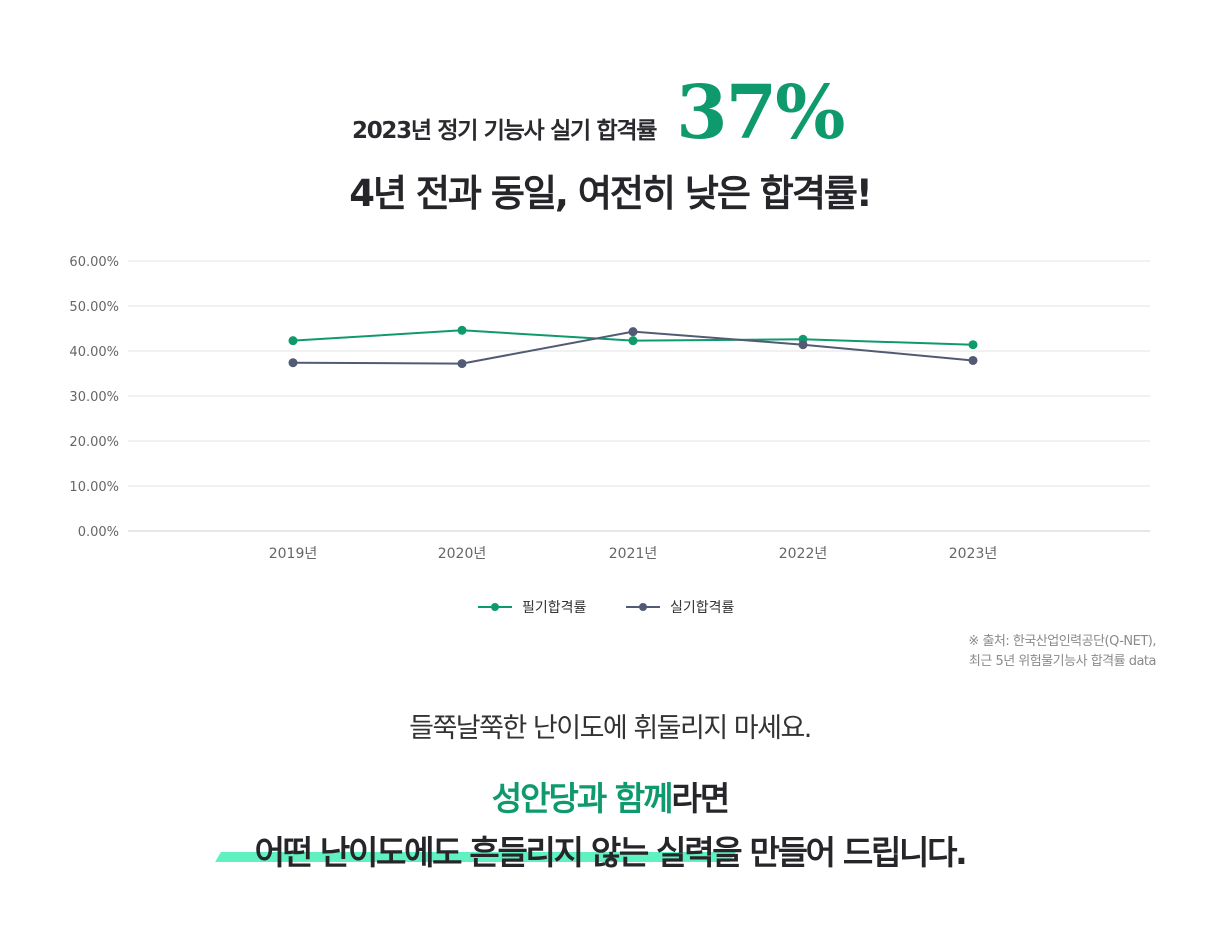 This screenshot has width=1220, height=926. Describe the element at coordinates (94, 307) in the screenshot. I see `y-tick-label: 50.00%` at that location.